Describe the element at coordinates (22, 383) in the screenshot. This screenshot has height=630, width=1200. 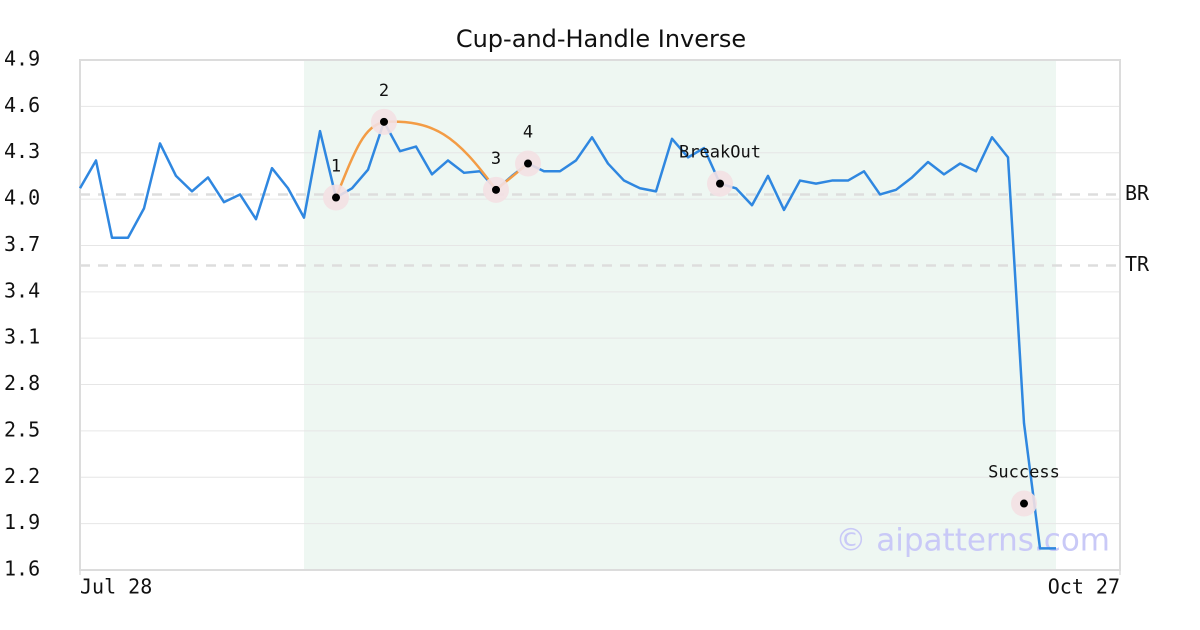
I see `y-tick-label: 2.8` at that location.